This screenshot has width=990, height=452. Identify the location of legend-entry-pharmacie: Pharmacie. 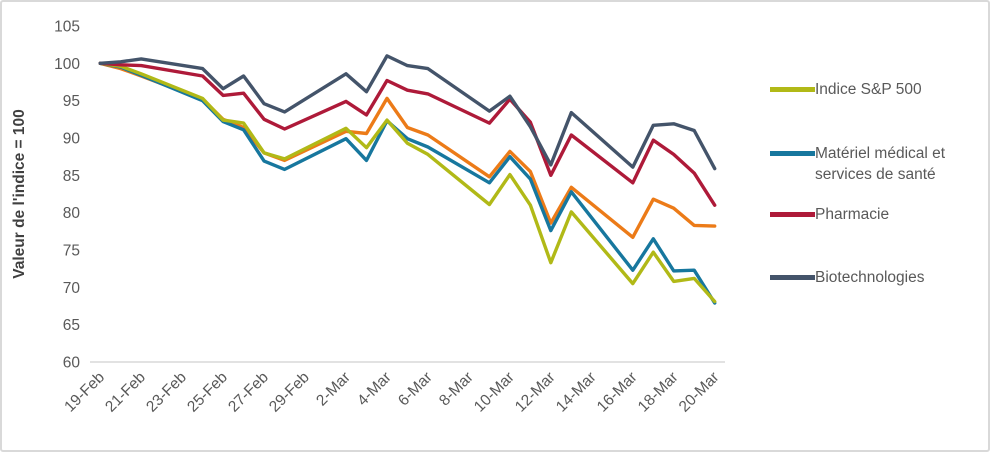
(829, 214).